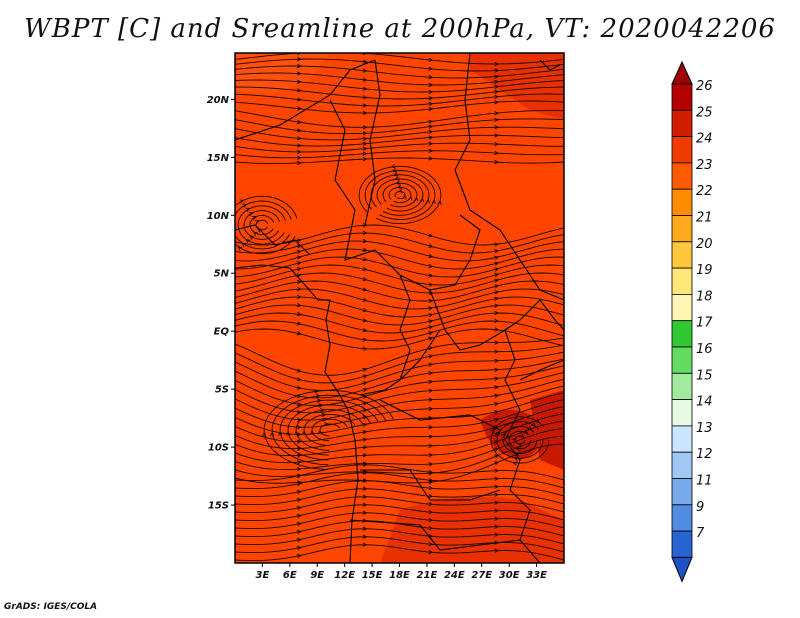 This screenshot has height=618, width=800. Describe the element at coordinates (704, 112) in the screenshot. I see `colorbar-label: 25` at that location.